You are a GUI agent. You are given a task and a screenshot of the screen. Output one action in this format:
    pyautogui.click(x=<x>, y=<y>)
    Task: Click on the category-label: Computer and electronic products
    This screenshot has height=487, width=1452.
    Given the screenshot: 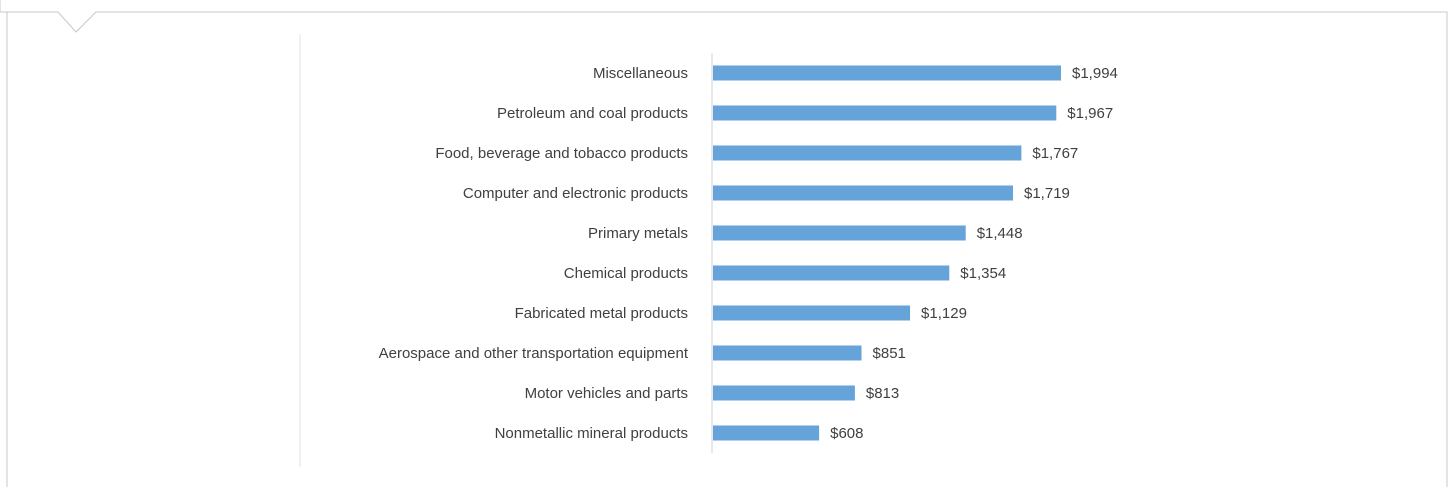 What is the action you would take?
    pyautogui.click(x=575, y=193)
    